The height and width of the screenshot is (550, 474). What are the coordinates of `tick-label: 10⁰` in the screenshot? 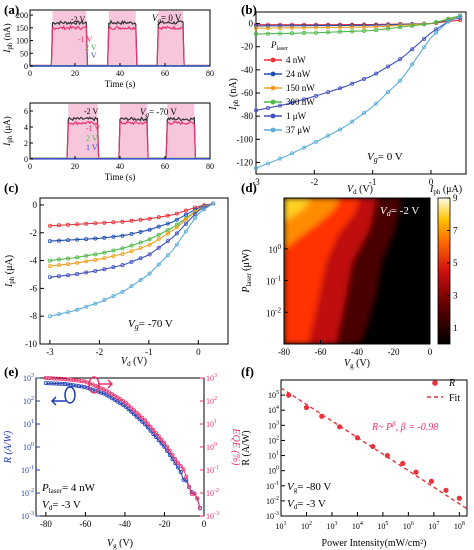 It's located at (273, 471).